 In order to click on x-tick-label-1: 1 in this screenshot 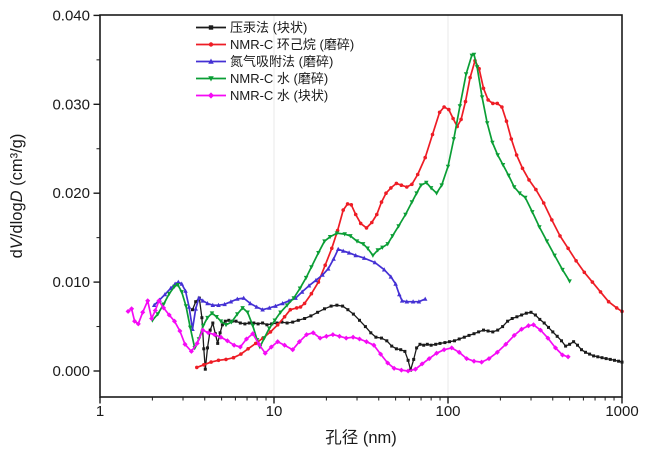, I will do `click(100, 411)`.